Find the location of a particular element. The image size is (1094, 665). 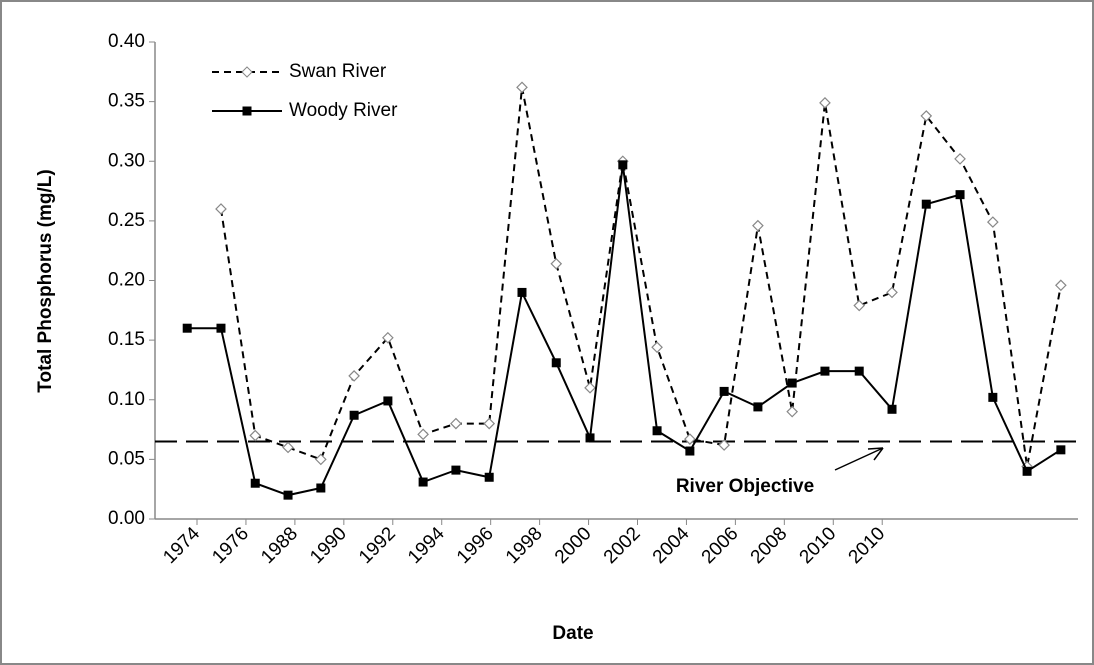

y-tick-label: 0.05 is located at coordinates (126, 458).